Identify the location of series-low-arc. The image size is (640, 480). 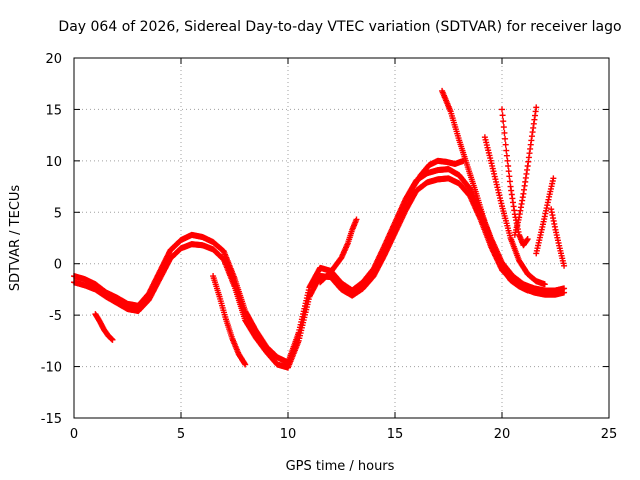
(229, 320).